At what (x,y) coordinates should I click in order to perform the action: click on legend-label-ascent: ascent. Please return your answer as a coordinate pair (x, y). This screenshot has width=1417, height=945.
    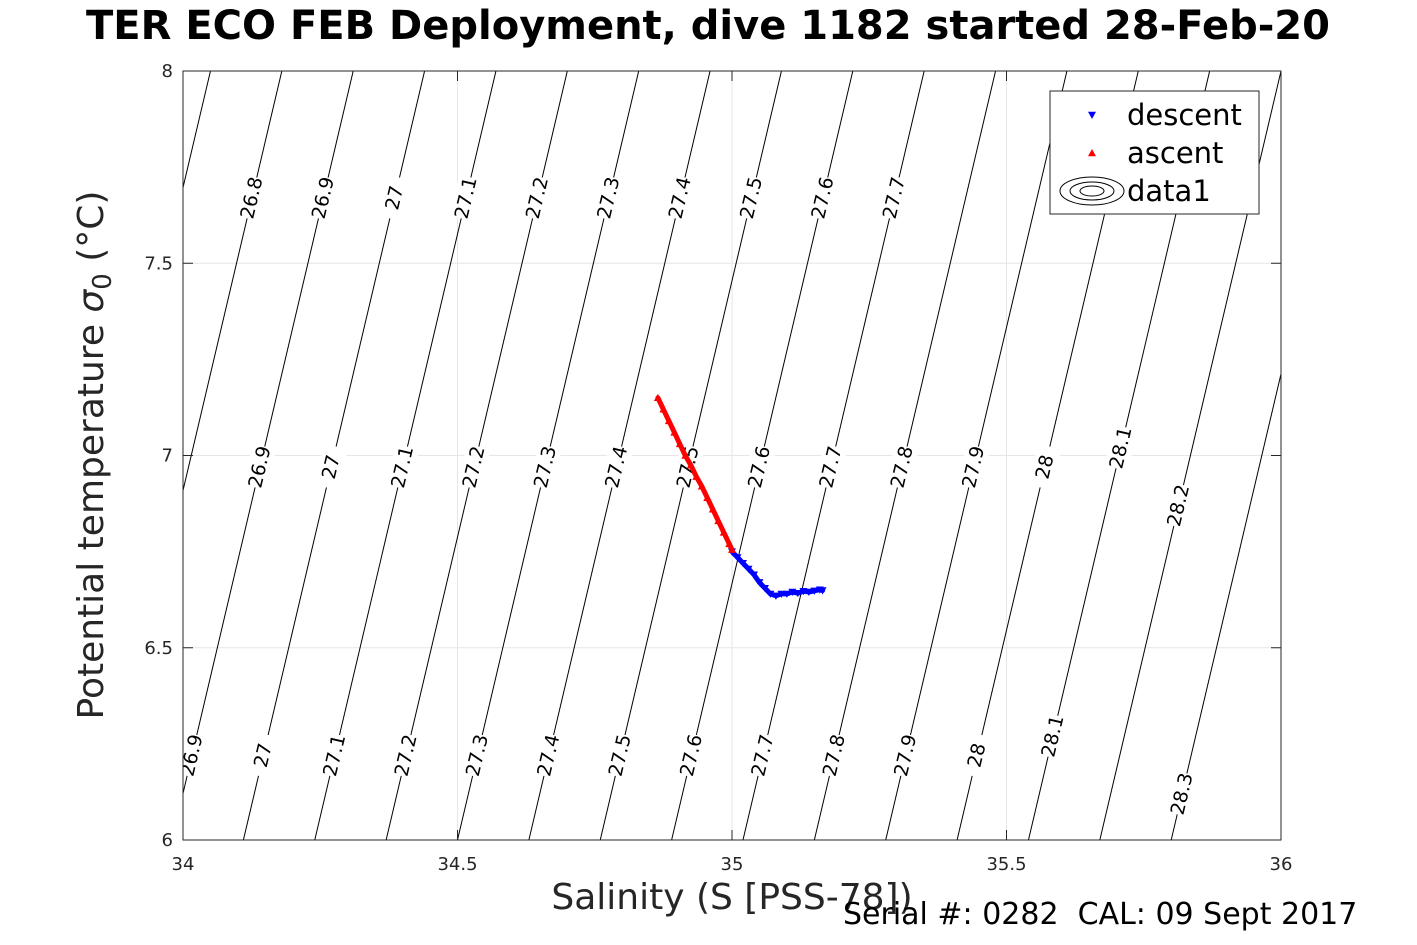
    Looking at the image, I should click on (1175, 153).